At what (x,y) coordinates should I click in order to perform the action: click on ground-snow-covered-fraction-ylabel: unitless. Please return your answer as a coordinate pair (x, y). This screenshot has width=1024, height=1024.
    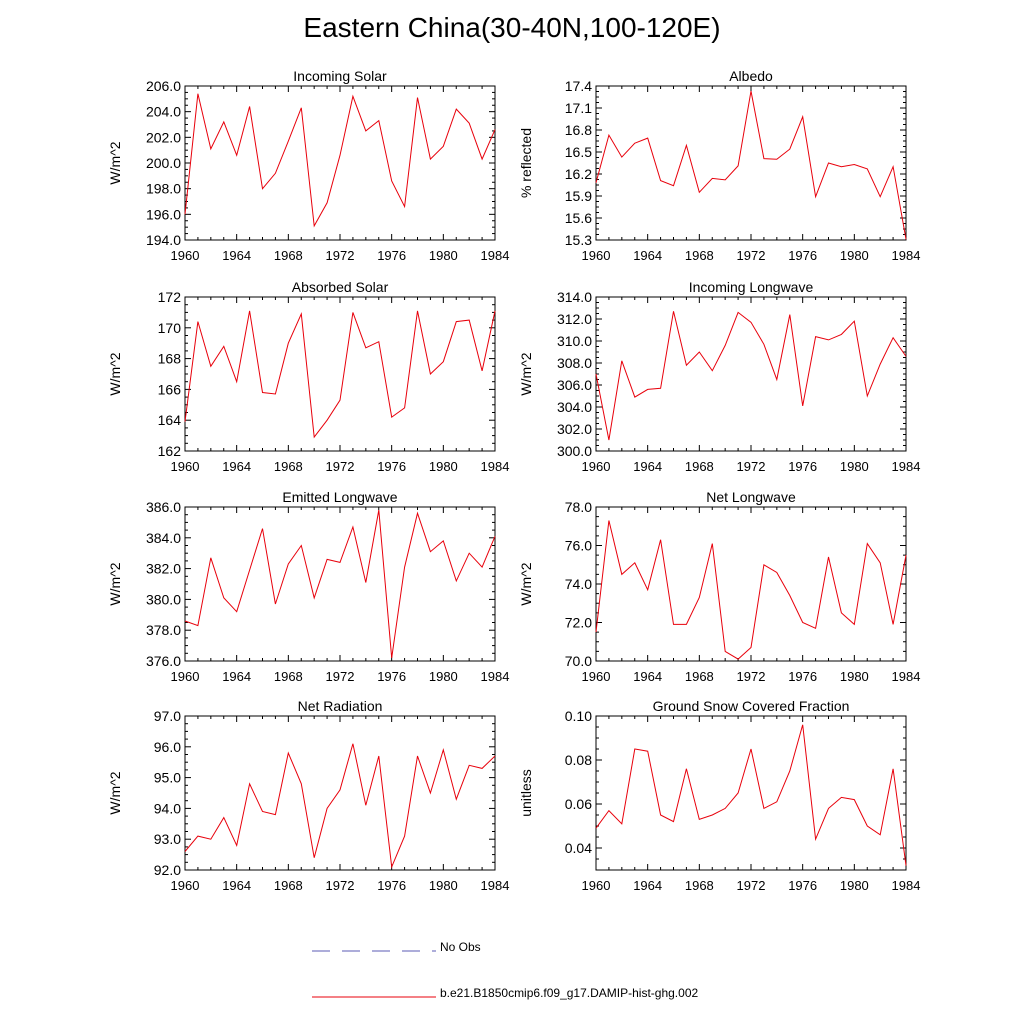
    Looking at the image, I should click on (526, 792).